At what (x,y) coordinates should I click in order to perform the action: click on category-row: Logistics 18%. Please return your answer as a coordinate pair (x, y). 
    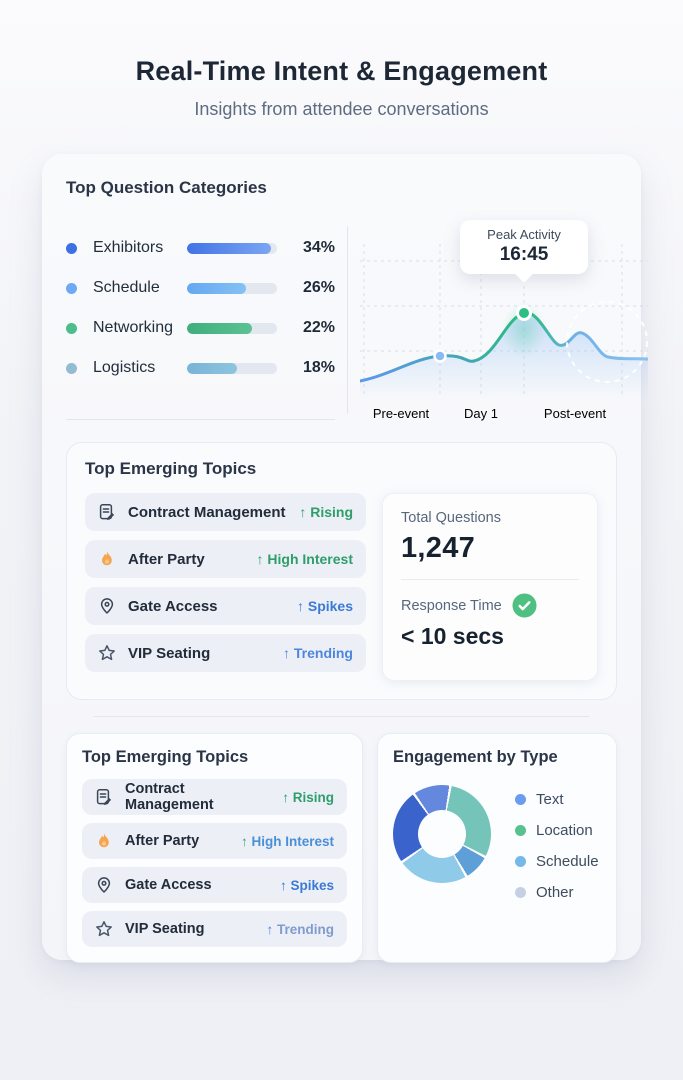
    Looking at the image, I should click on (200, 368).